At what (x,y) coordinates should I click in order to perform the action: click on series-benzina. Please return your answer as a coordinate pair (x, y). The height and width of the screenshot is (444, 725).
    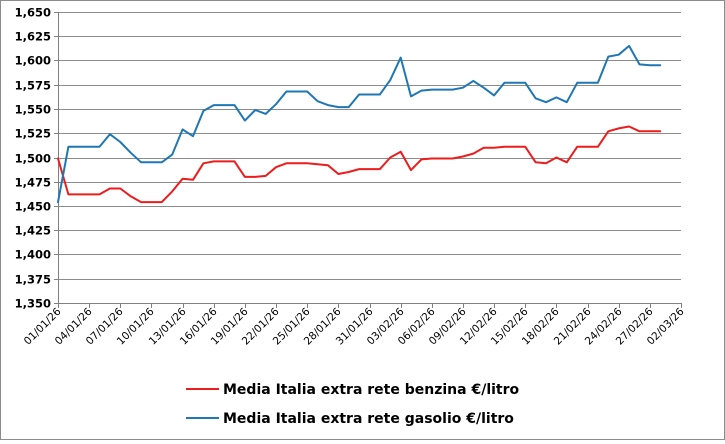
    Looking at the image, I should click on (359, 164).